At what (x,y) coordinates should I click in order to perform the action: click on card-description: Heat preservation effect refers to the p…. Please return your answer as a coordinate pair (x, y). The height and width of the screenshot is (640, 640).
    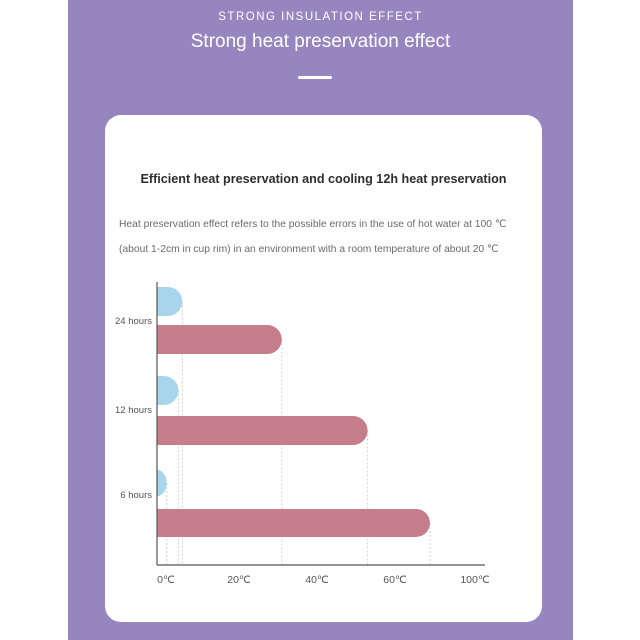
    Looking at the image, I should click on (324, 237).